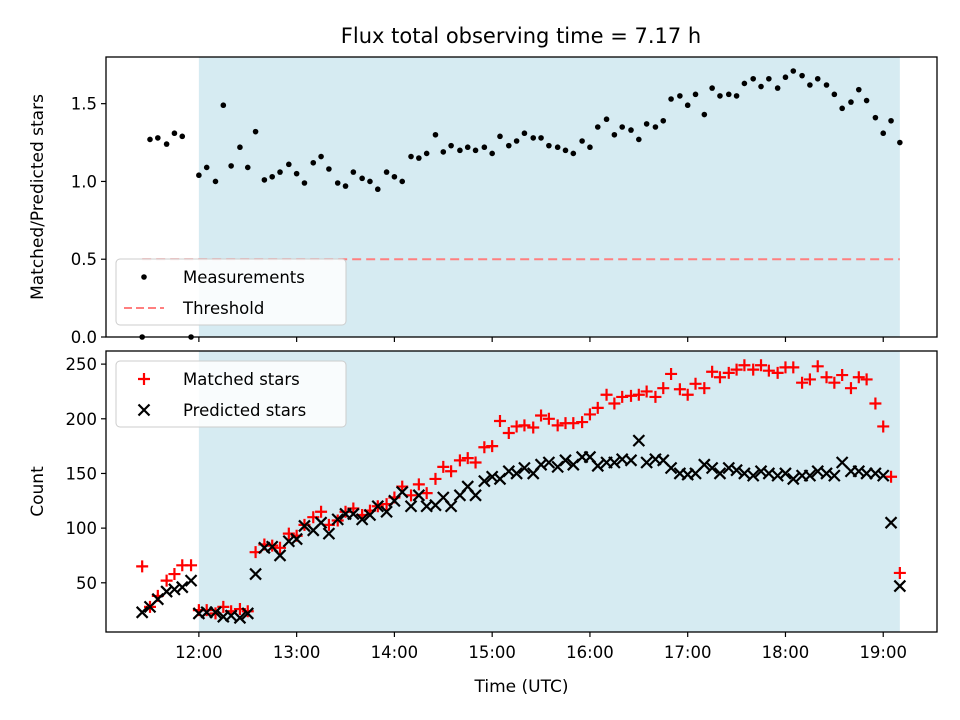  What do you see at coordinates (244, 277) in the screenshot?
I see `legend-label: Measurements` at bounding box center [244, 277].